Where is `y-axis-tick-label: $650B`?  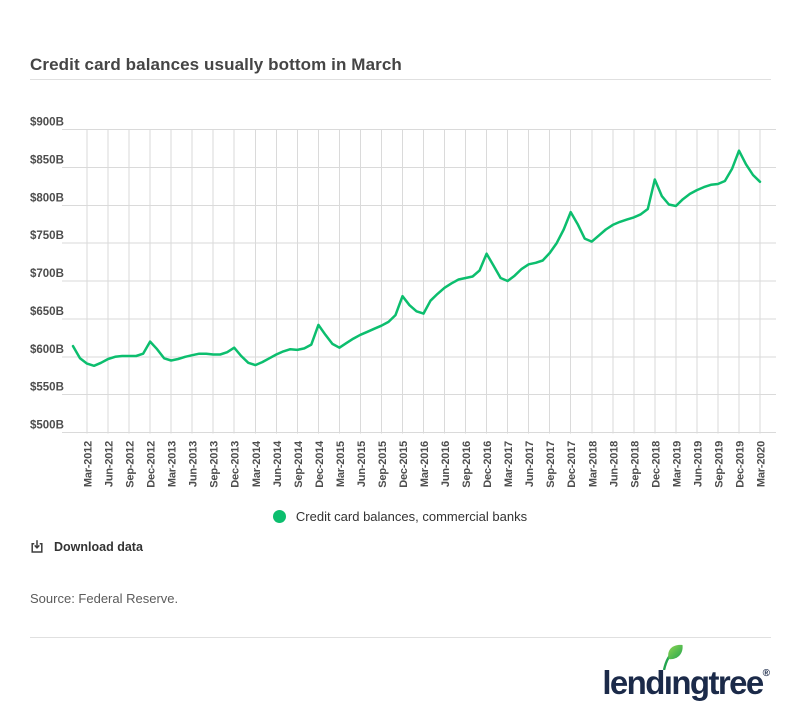
y-axis-tick-label: $650B is located at coordinates (47, 312).